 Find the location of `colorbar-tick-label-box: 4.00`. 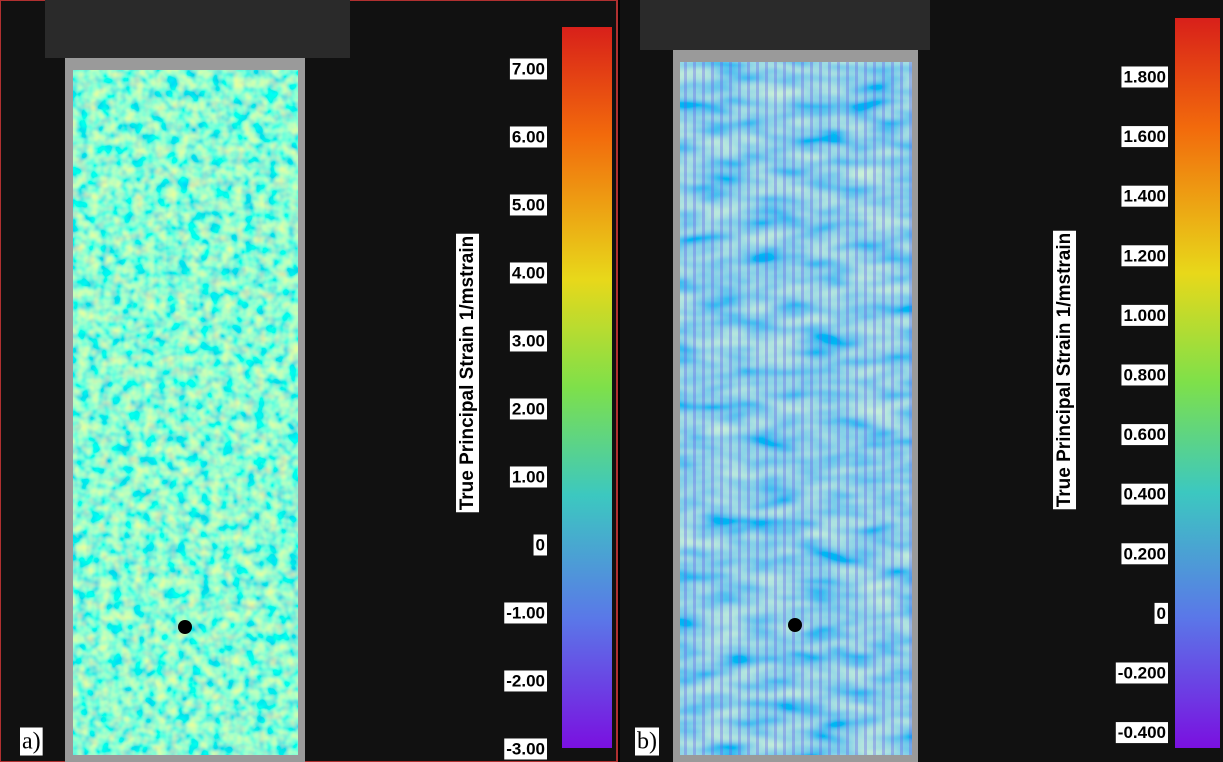

colorbar-tick-label-box: 4.00 is located at coordinates (528, 273).